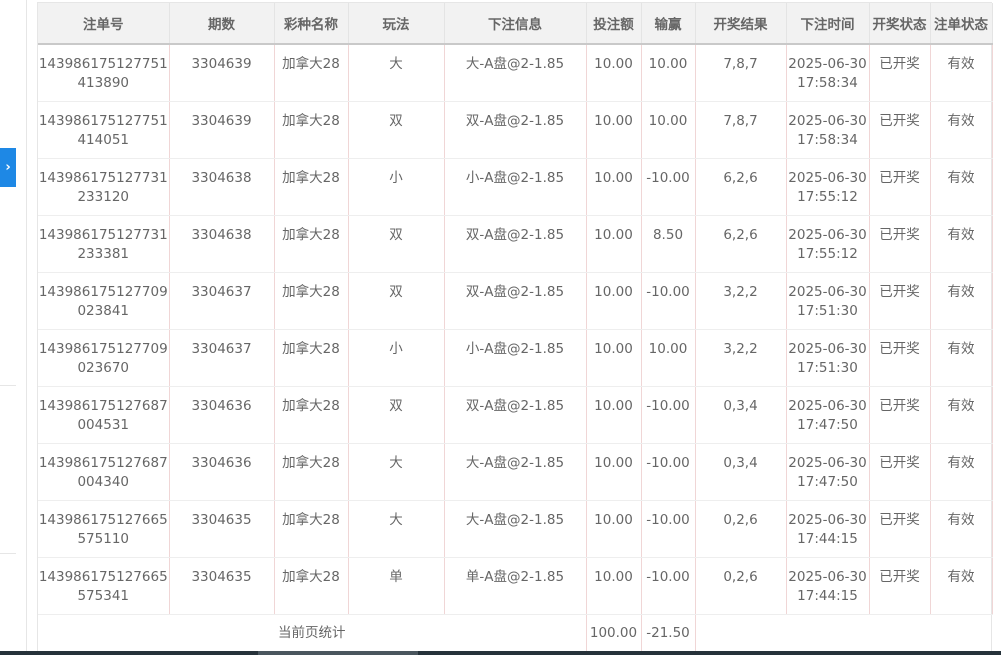 The height and width of the screenshot is (655, 1001). What do you see at coordinates (104, 24) in the screenshot?
I see `header-order-id: 注单号` at bounding box center [104, 24].